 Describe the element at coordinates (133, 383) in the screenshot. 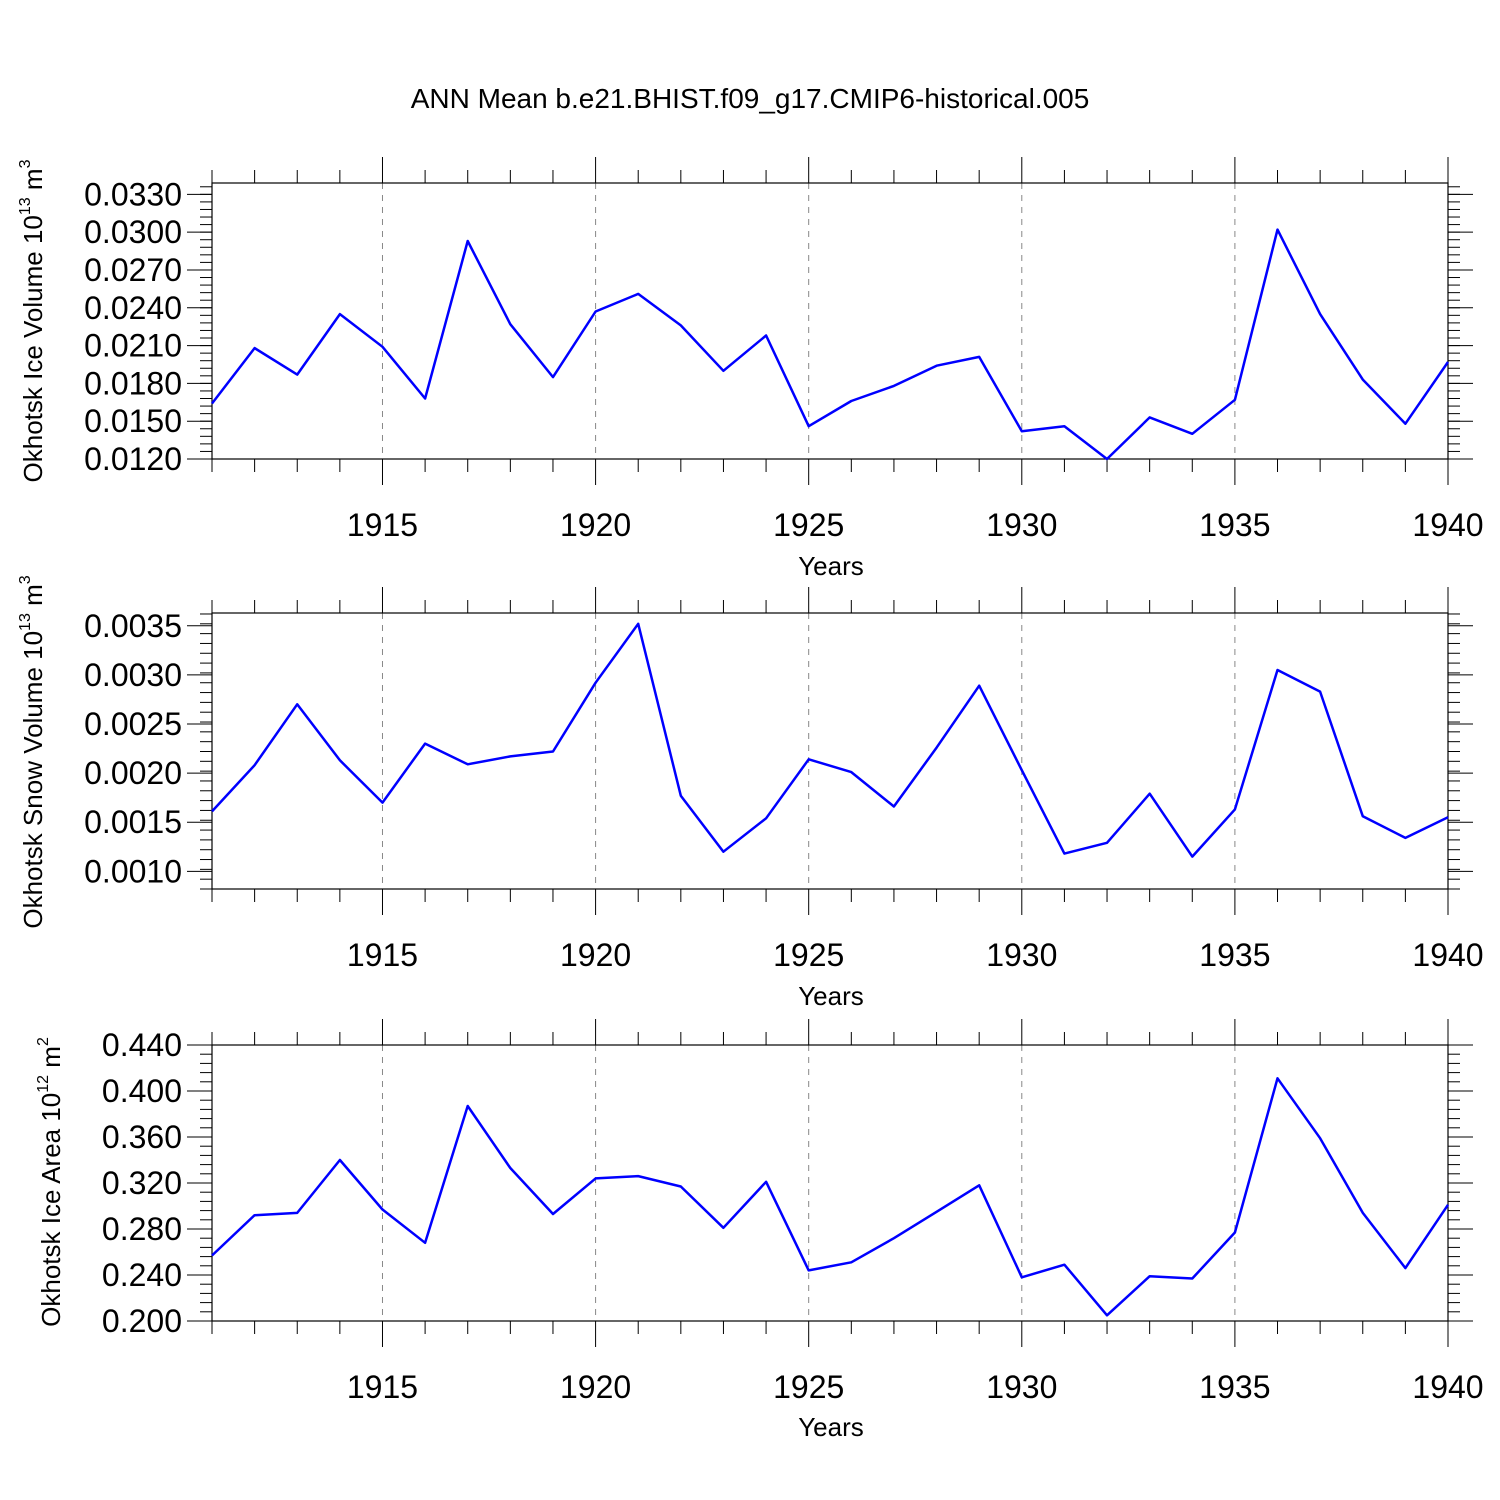

I see `y-tick-label: 0.0180` at that location.